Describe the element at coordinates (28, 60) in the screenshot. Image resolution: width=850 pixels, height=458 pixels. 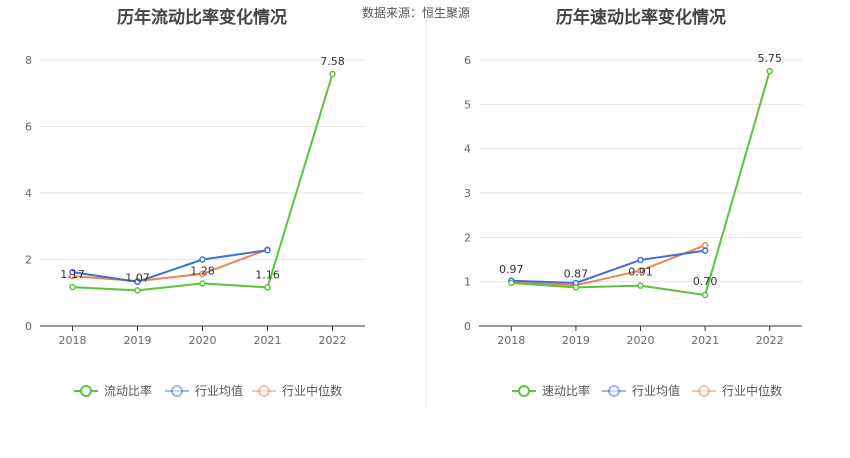
I see `y-tick-label: 8` at that location.